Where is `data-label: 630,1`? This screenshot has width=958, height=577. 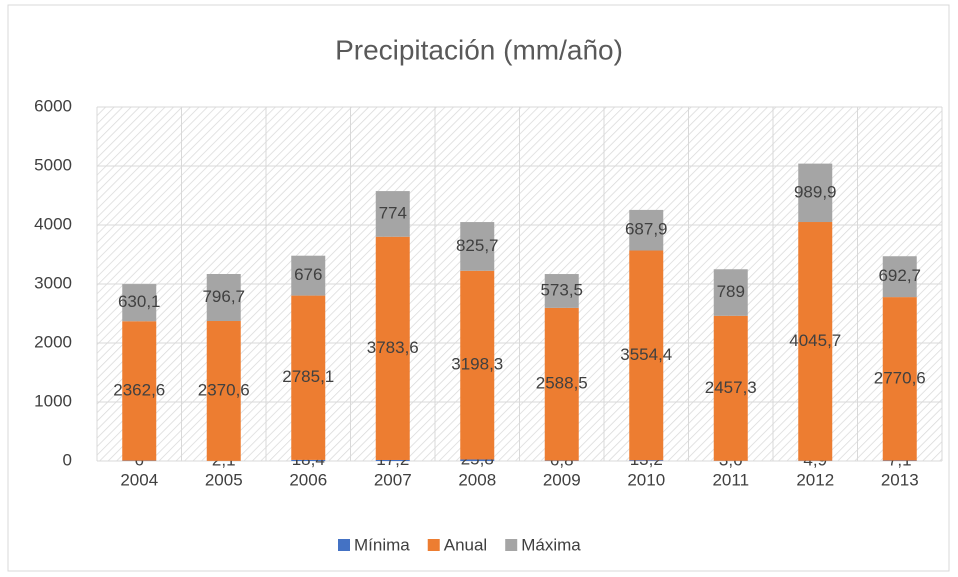
data-label: 630,1 is located at coordinates (139, 301).